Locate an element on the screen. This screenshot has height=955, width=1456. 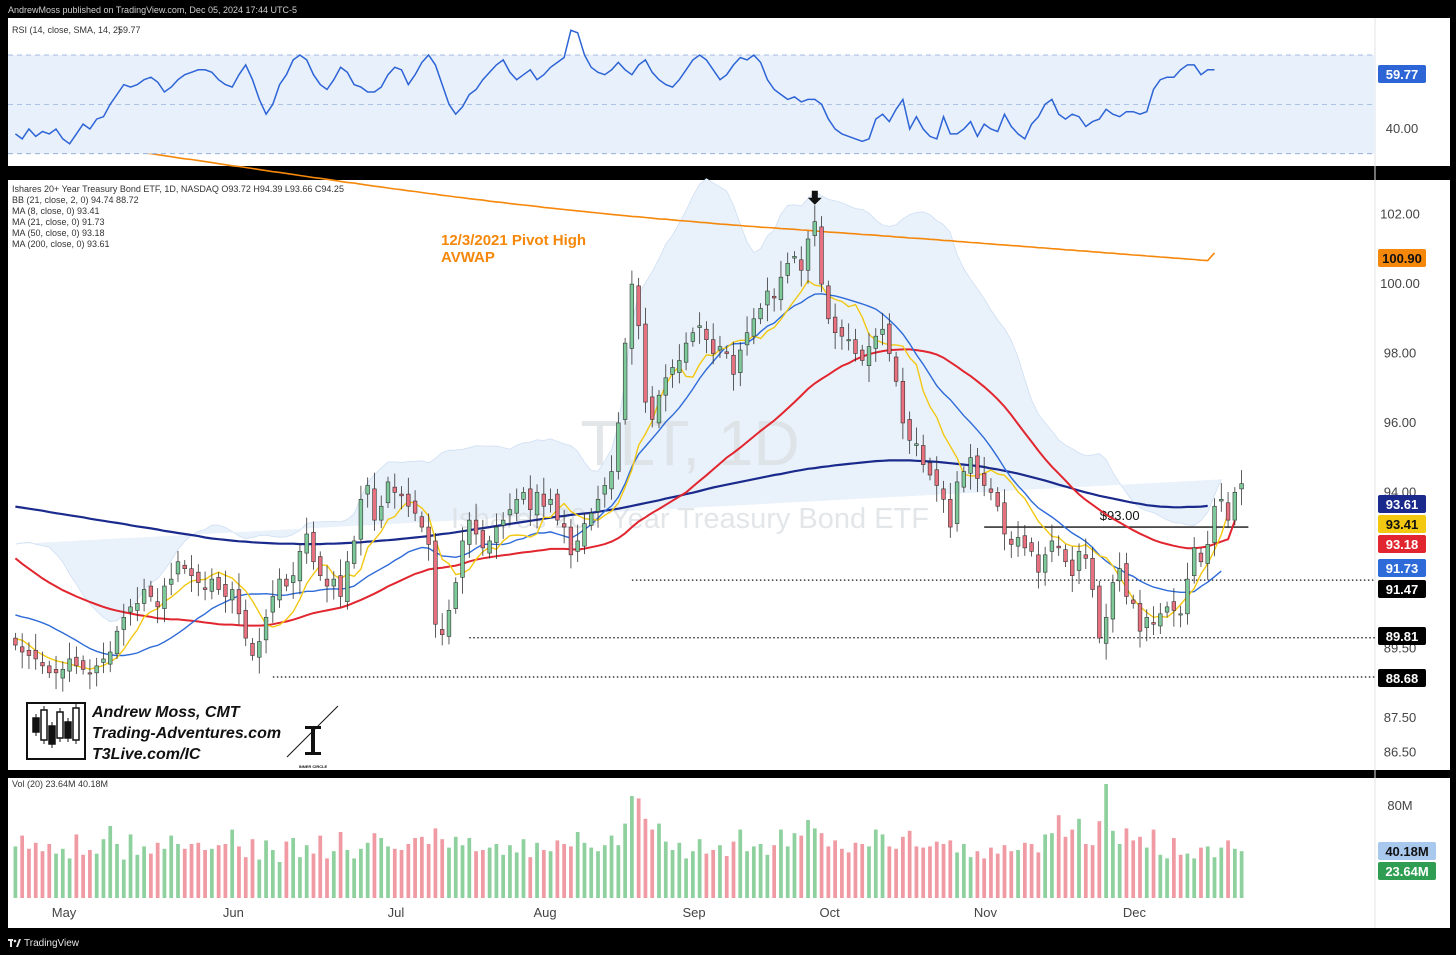
rsi-line is located at coordinates (614, 87).